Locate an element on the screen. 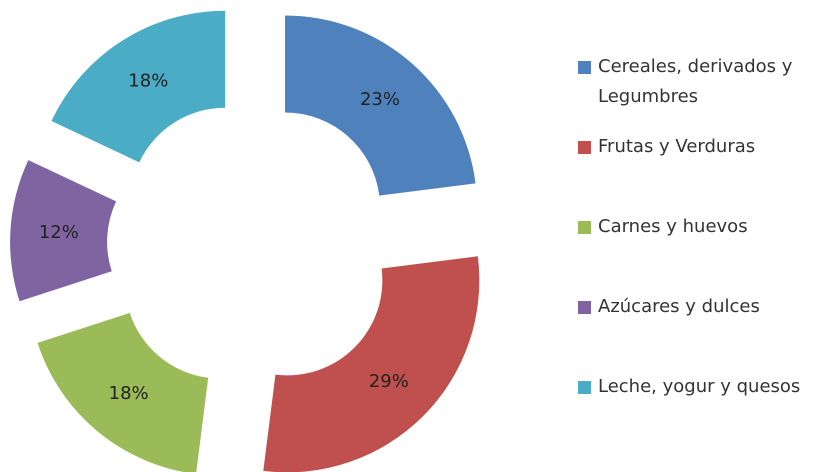 The height and width of the screenshot is (472, 837). legend-item: Carnes y huevos is located at coordinates (703, 252).